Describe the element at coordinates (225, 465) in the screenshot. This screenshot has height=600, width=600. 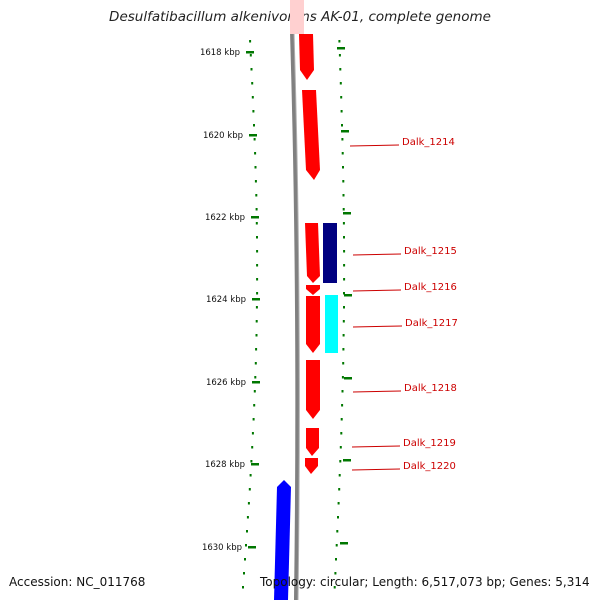
I see `scale-tick-label: 1628 kbp` at that location.